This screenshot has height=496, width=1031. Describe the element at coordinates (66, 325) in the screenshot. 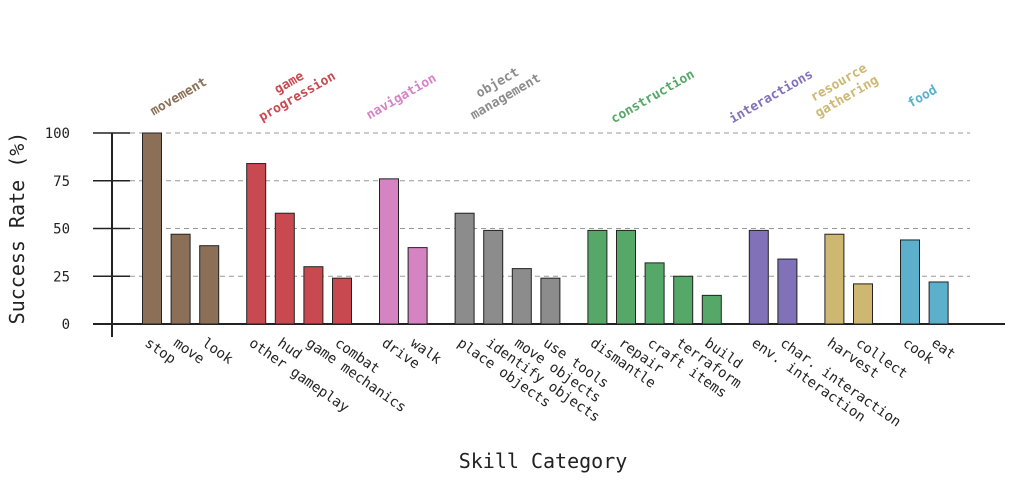

I see `y-tick-label: 0` at that location.